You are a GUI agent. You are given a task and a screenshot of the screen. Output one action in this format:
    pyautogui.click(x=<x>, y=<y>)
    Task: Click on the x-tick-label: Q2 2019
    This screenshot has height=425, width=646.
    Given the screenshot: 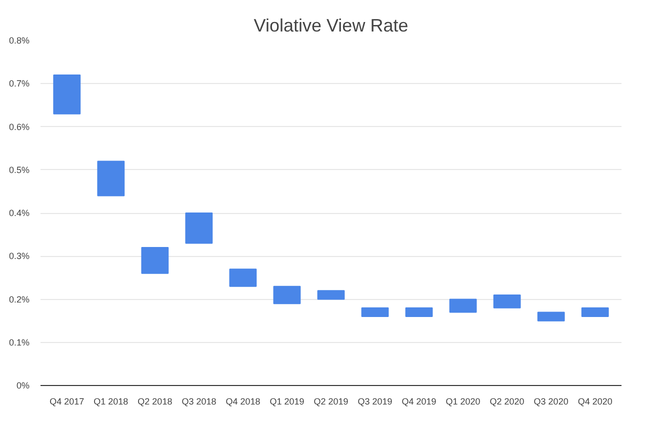 What is the action you would take?
    pyautogui.click(x=331, y=401)
    